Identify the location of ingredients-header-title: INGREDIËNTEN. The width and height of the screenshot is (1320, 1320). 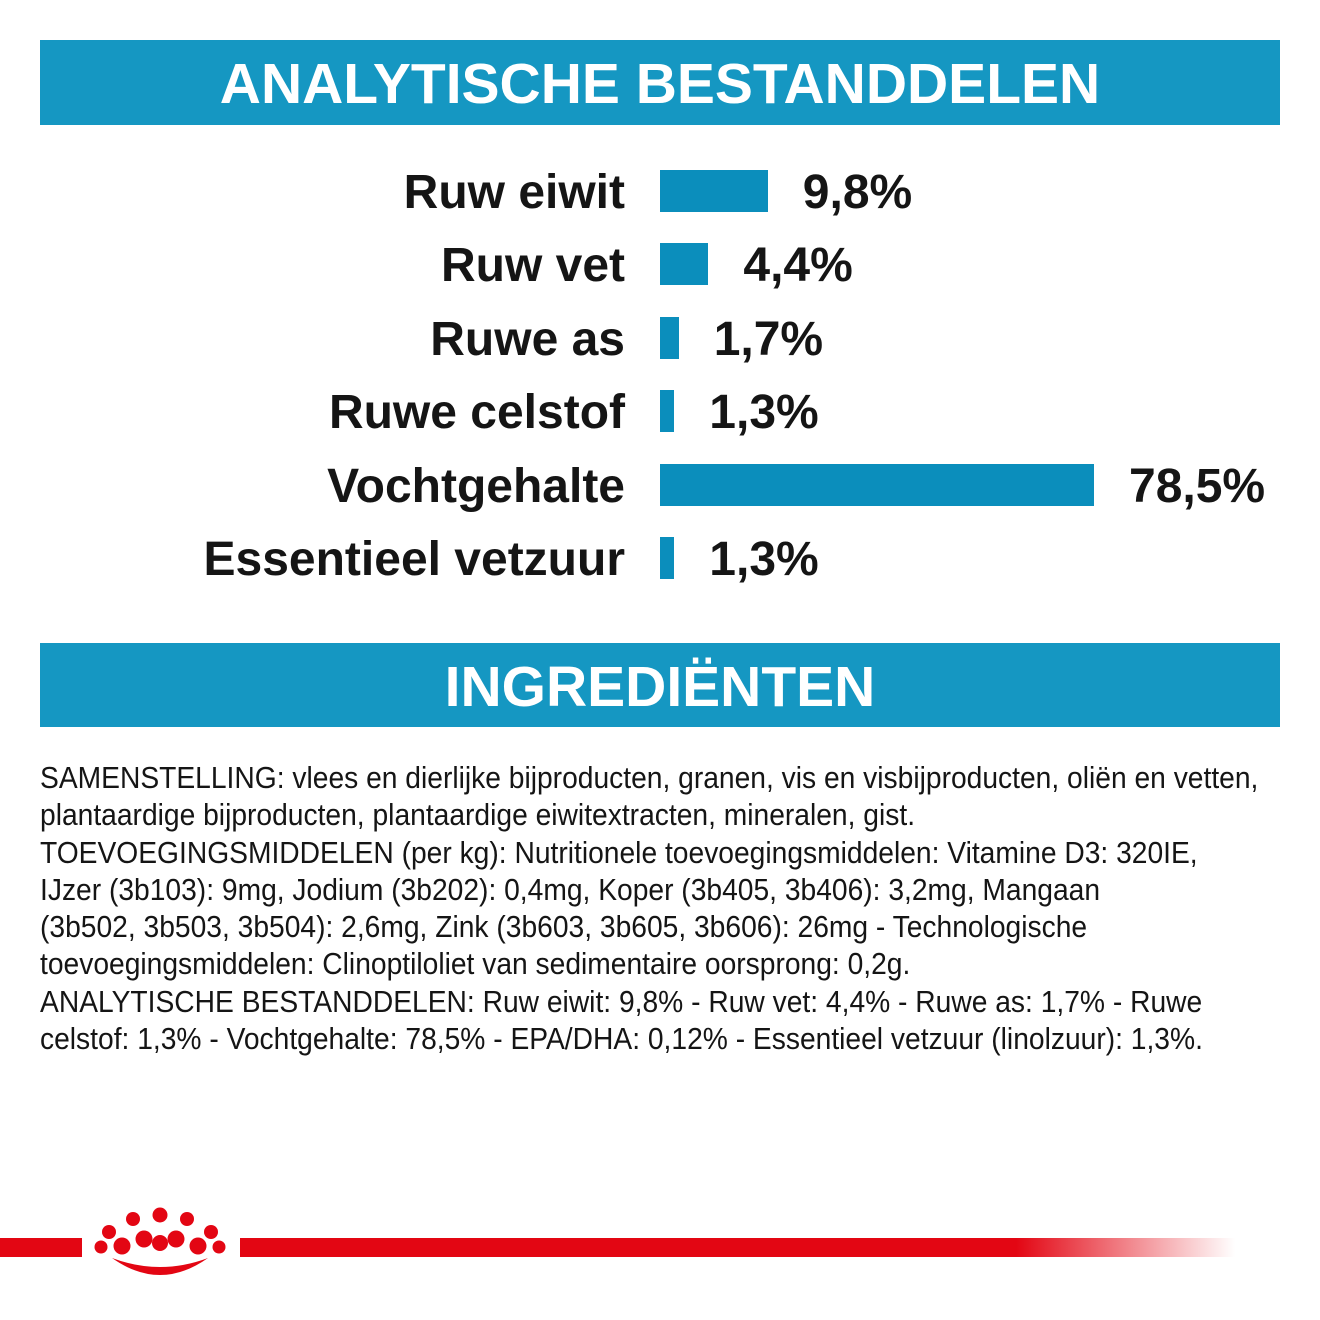
(660, 686).